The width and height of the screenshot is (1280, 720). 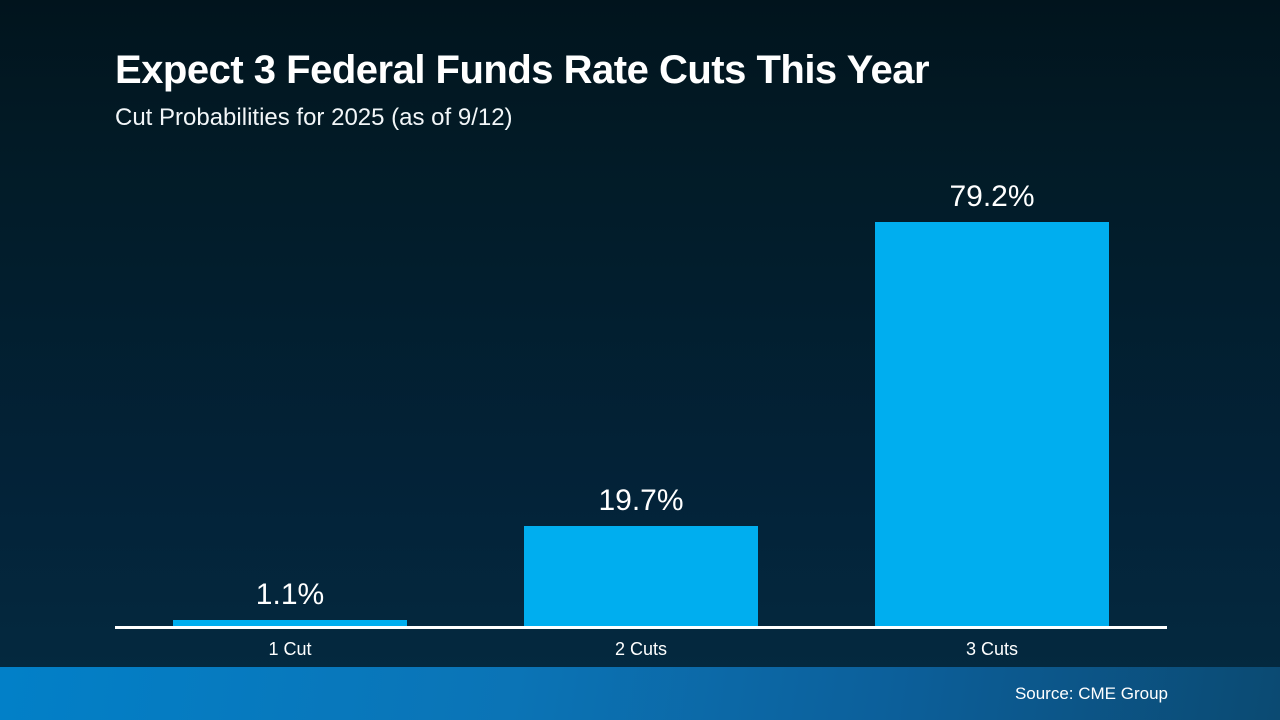 I want to click on bar-value-label: 19.7%, so click(x=641, y=500).